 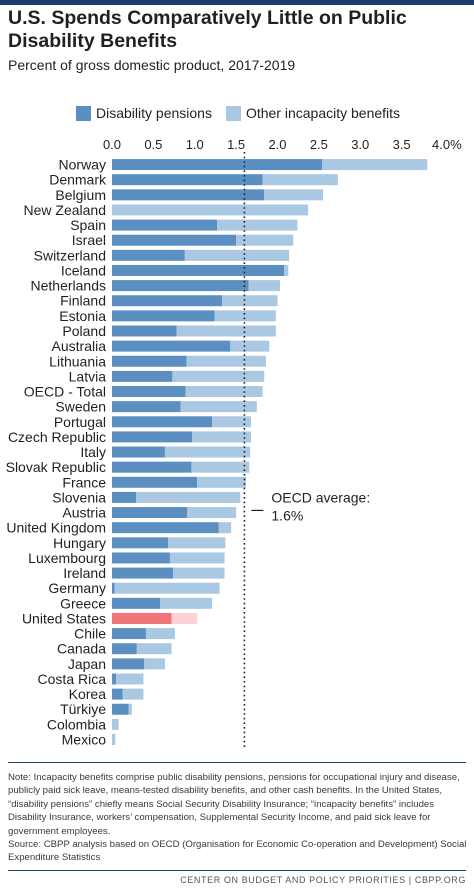 What do you see at coordinates (88, 225) in the screenshot?
I see `category-label: Spain` at bounding box center [88, 225].